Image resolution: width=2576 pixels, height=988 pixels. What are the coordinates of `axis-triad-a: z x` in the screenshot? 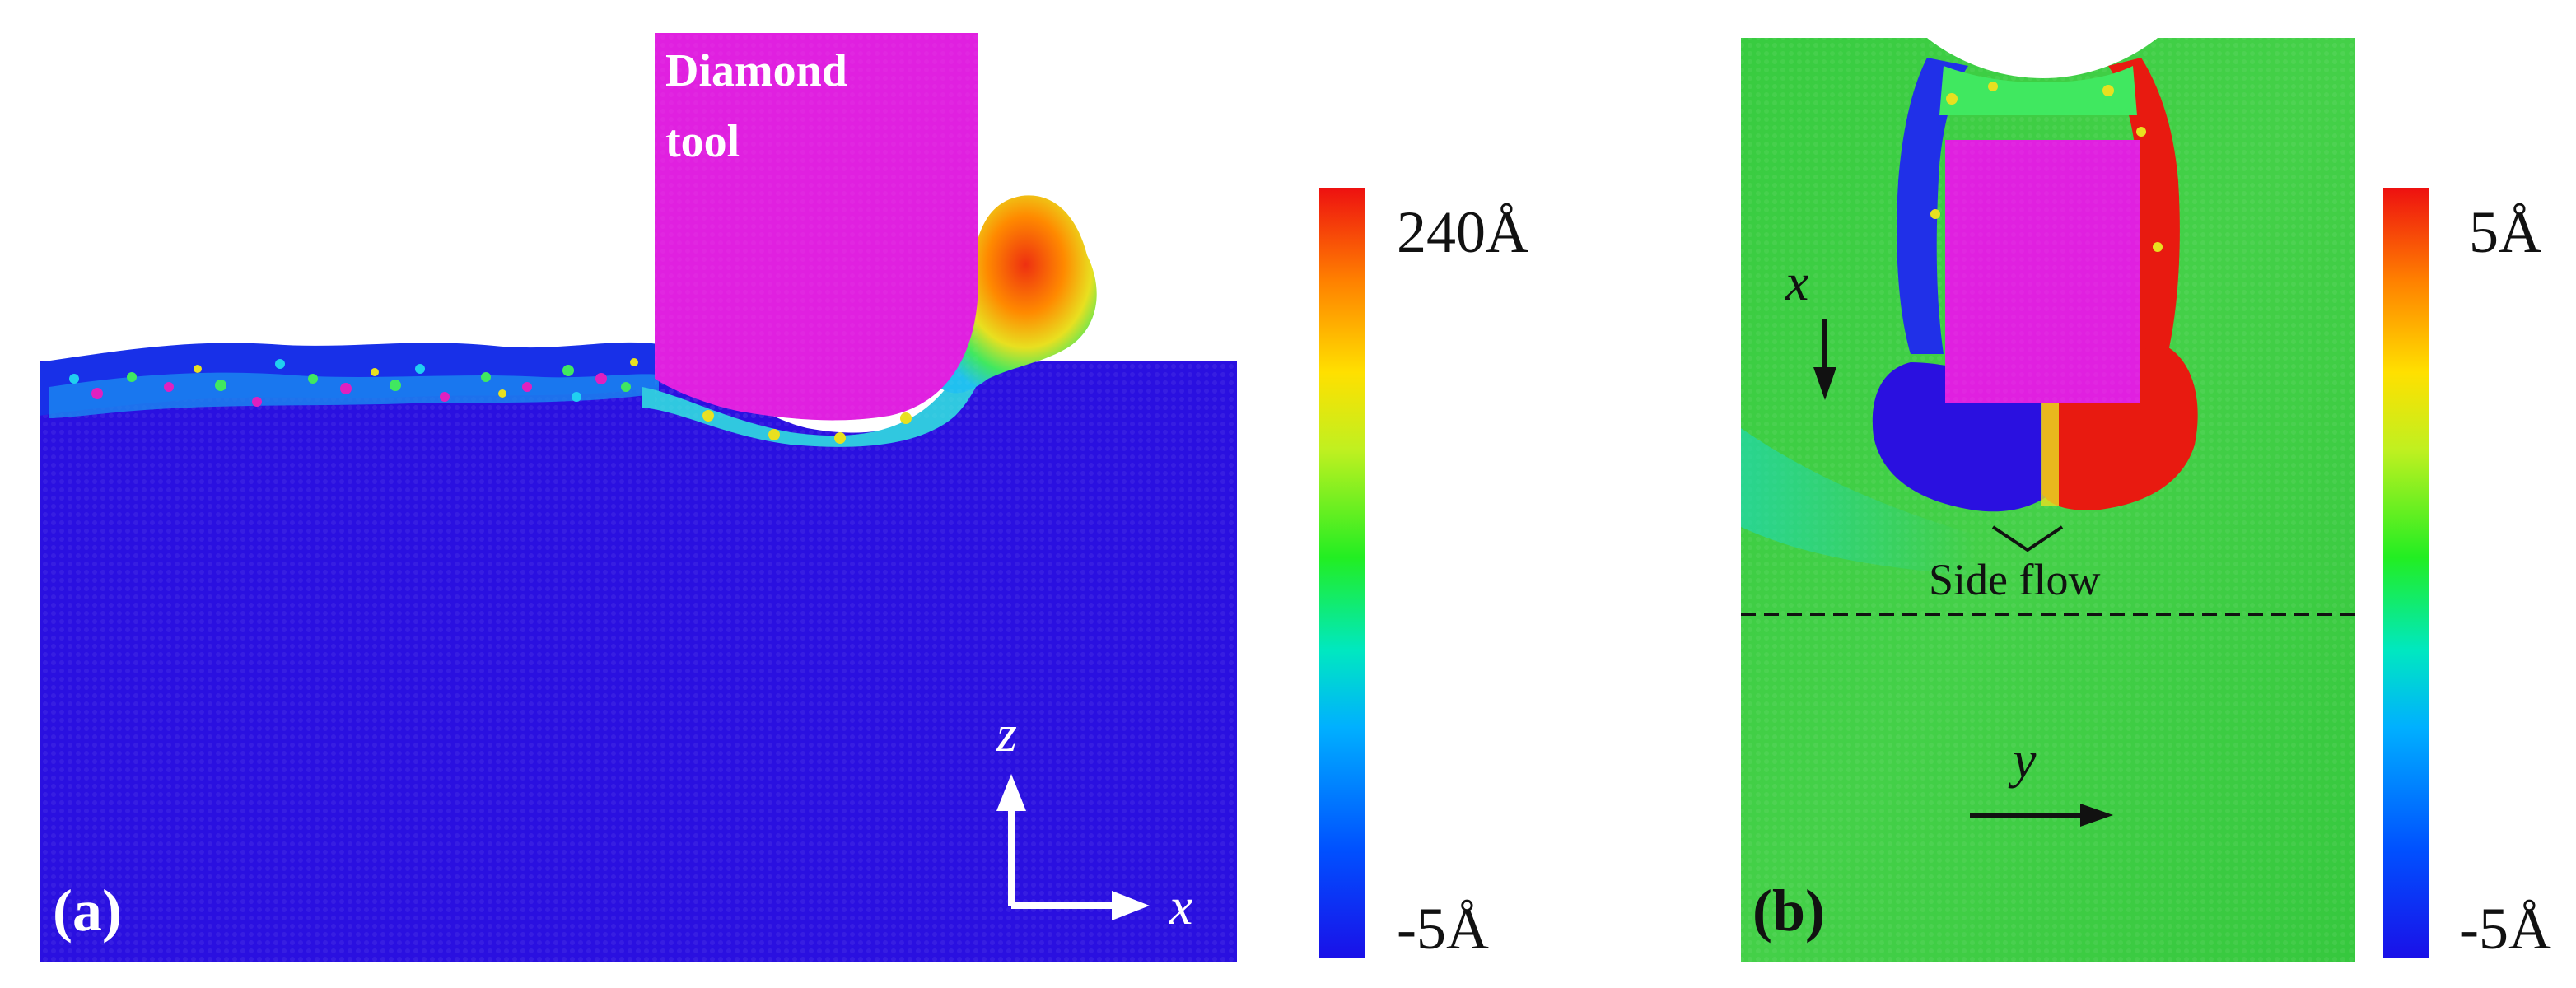 It's located at (1094, 819).